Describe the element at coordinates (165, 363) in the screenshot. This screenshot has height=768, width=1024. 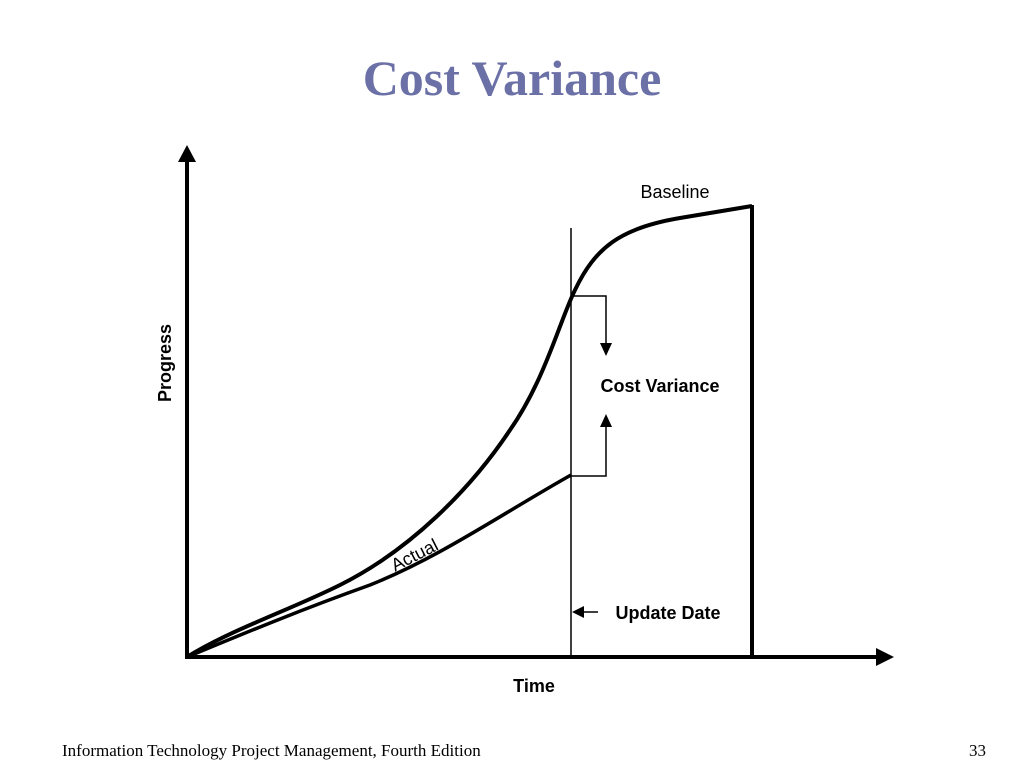
I see `y-axis-label: Progress` at that location.